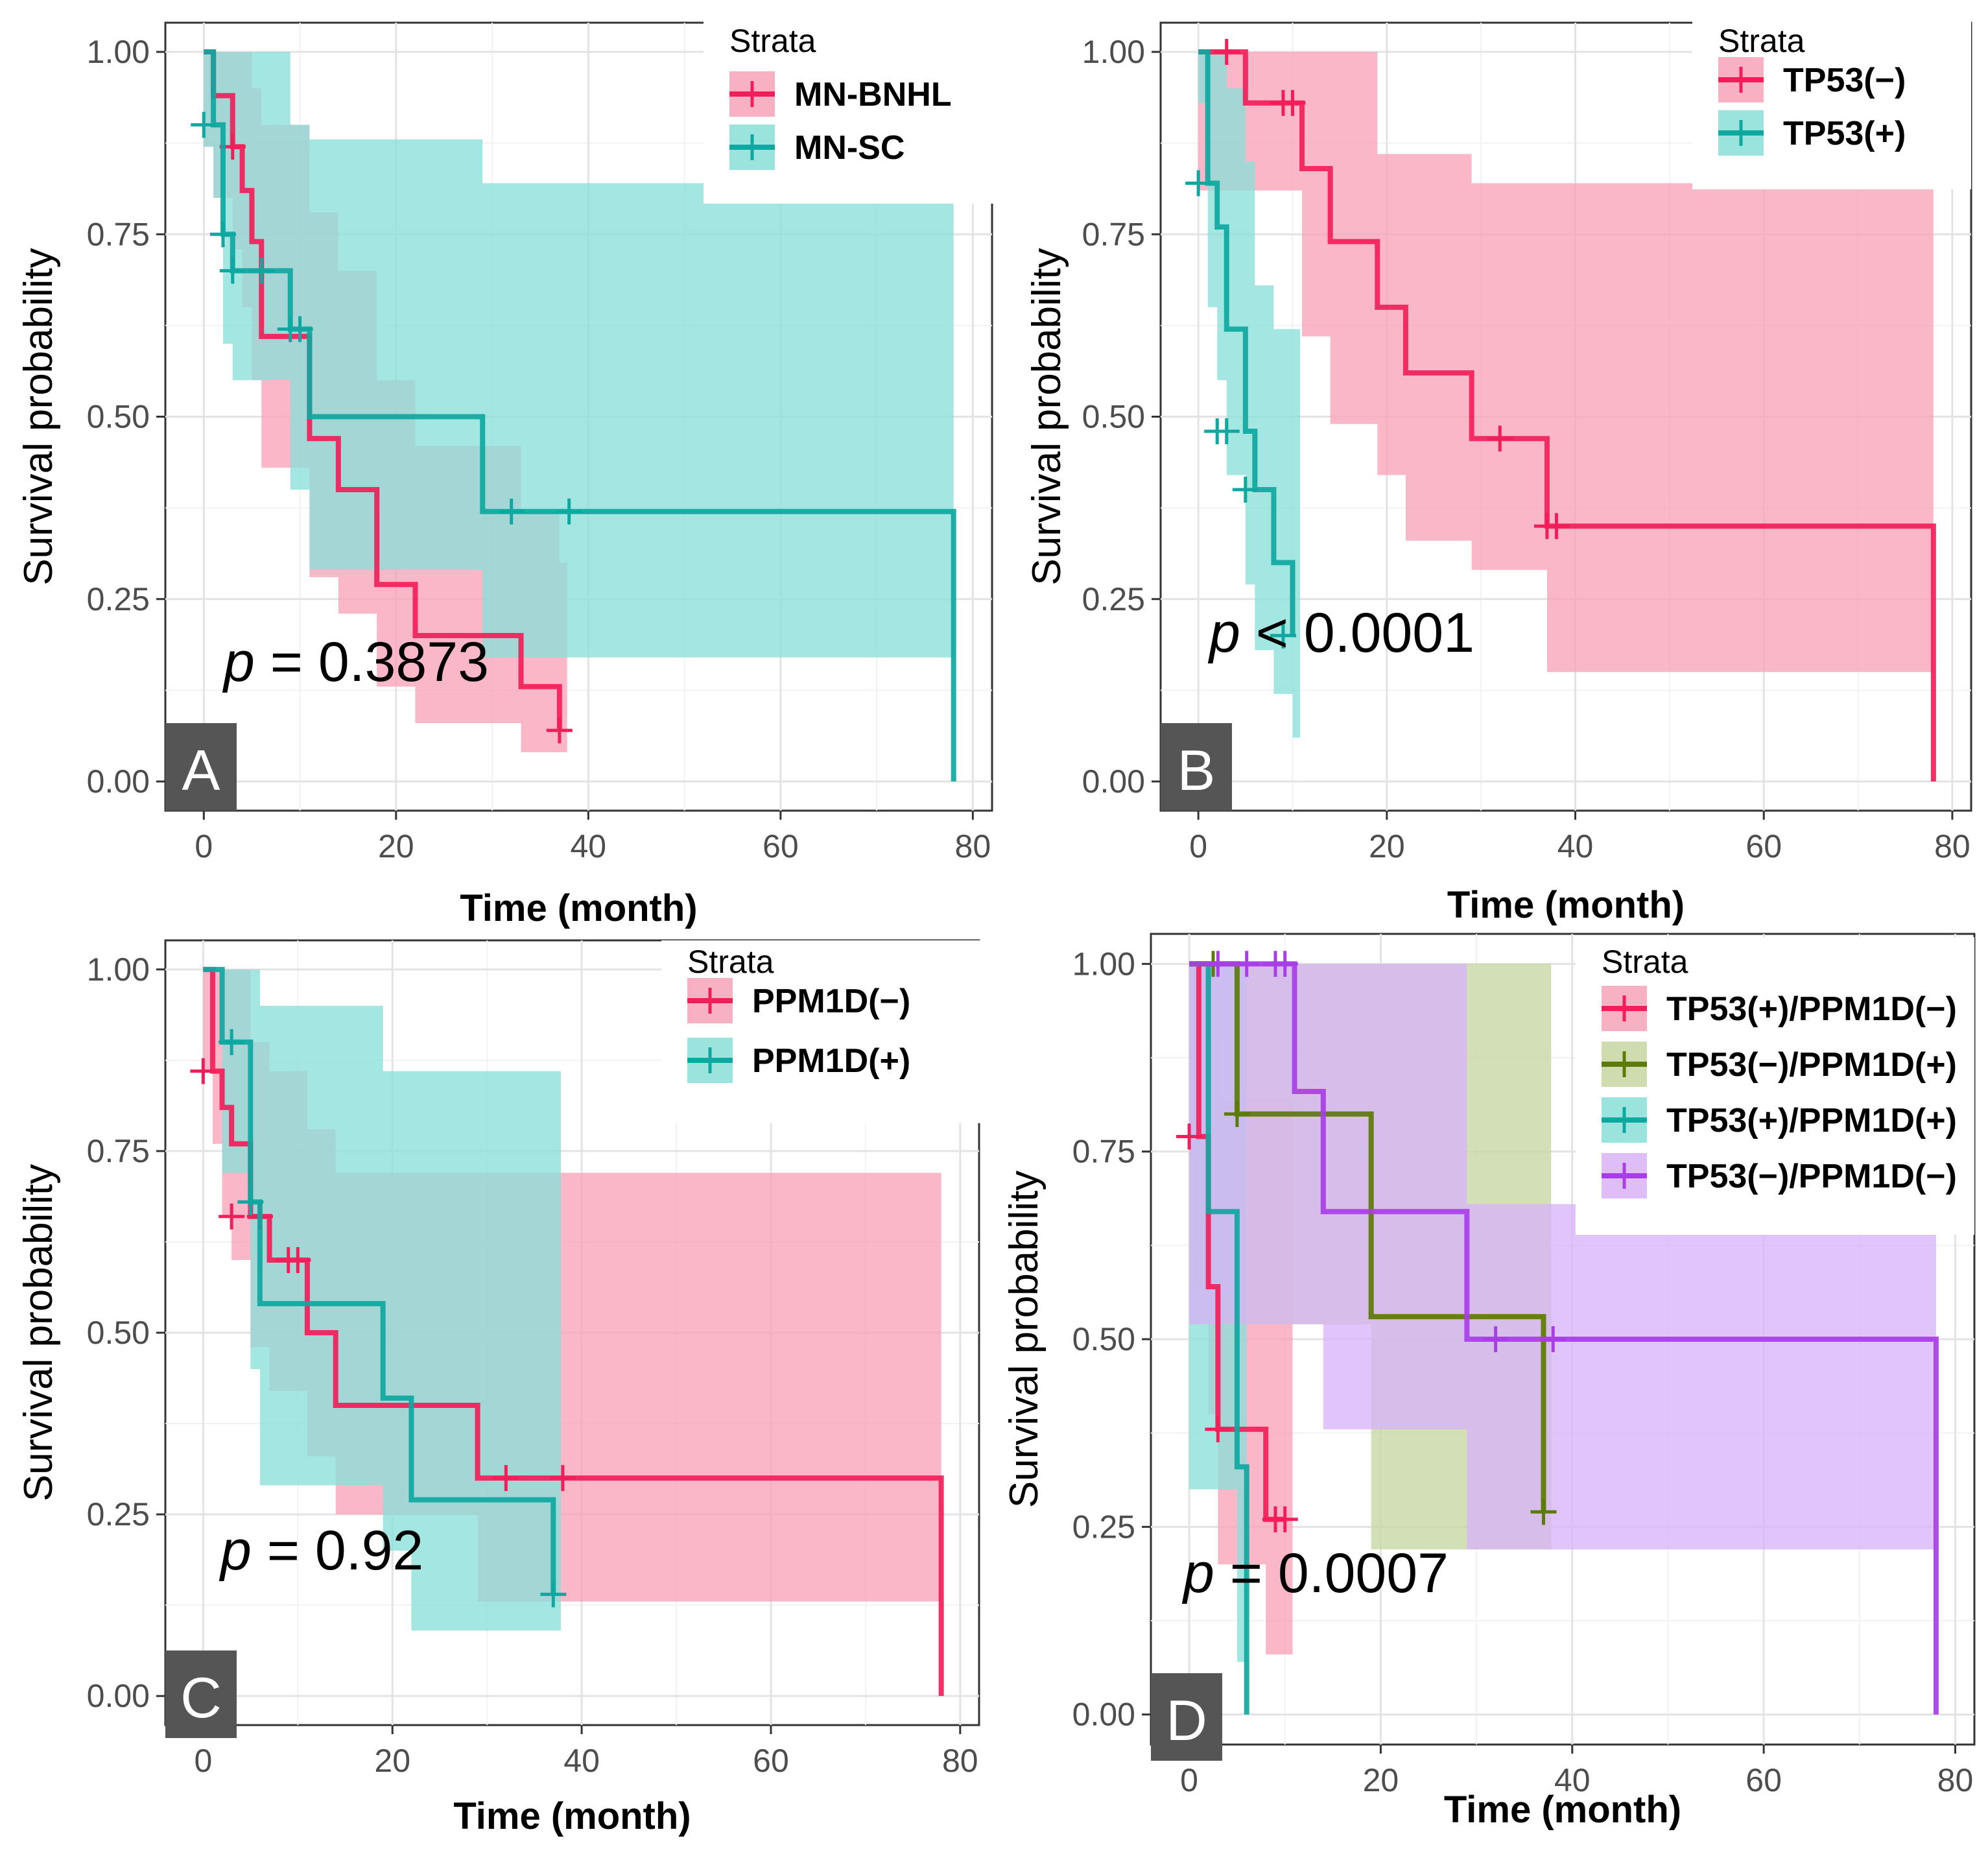 This screenshot has width=1988, height=1871. What do you see at coordinates (372, 662) in the screenshot?
I see `p-value-text: = 0.3873` at bounding box center [372, 662].